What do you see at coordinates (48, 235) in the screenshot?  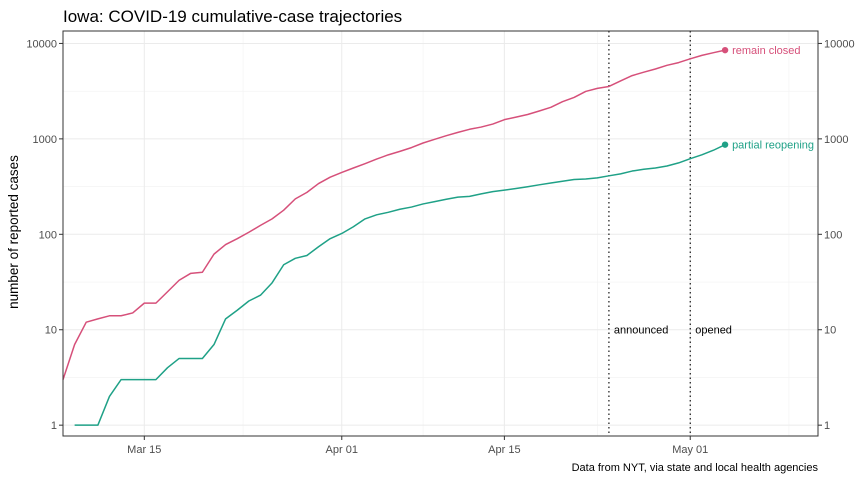 I see `y-tick-label-left: 100` at bounding box center [48, 235].